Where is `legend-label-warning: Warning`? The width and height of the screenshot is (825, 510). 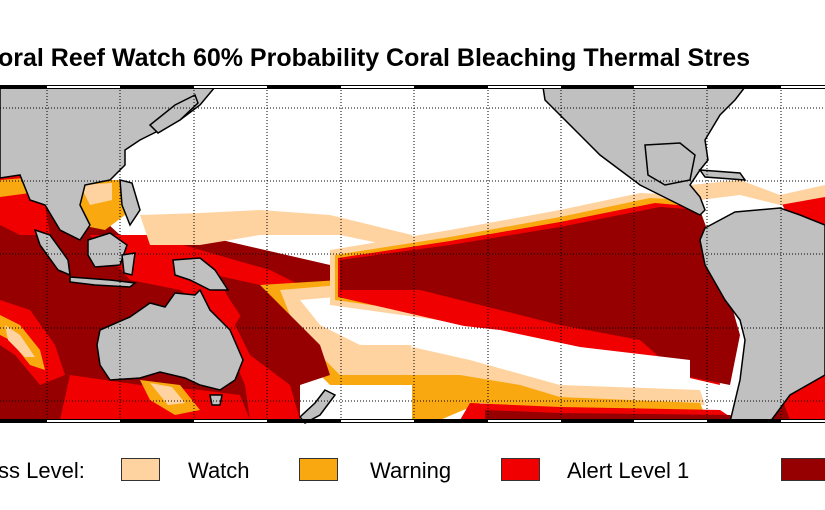
legend-label-warning: Warning is located at coordinates (411, 470).